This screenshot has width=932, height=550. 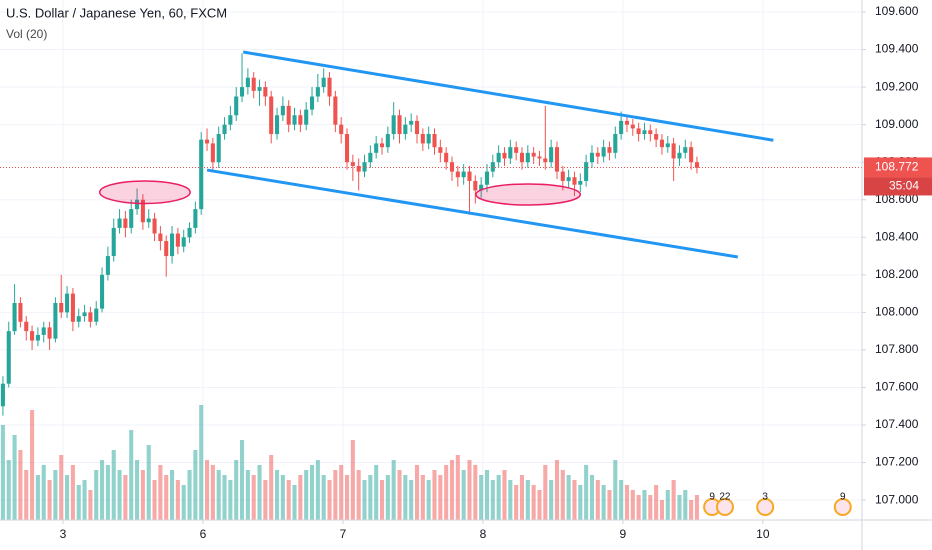 I want to click on y-tick-label: 107.400, so click(x=897, y=424).